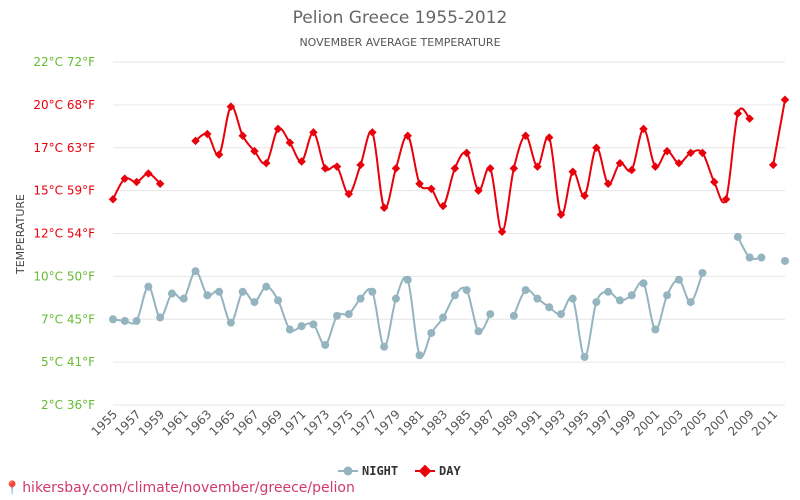  I want to click on legend-item-night: NIGHT, so click(368, 471).